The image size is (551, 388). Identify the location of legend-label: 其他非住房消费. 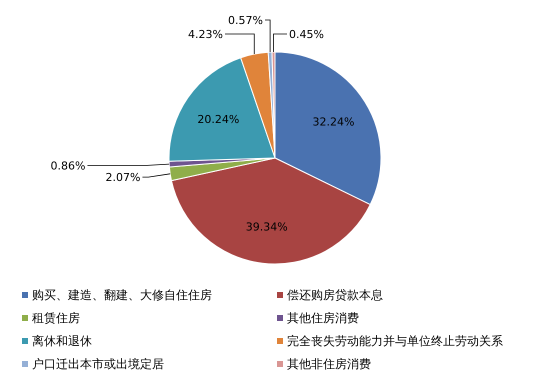
(329, 364).